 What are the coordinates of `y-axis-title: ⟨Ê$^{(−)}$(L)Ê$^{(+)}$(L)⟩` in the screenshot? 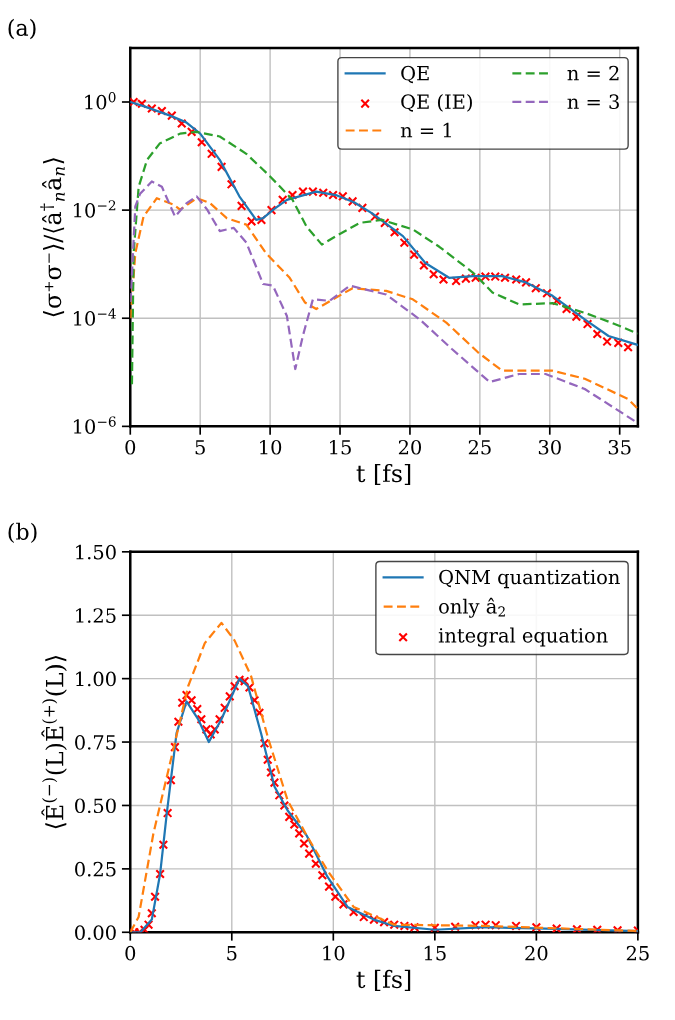 It's located at (54, 742).